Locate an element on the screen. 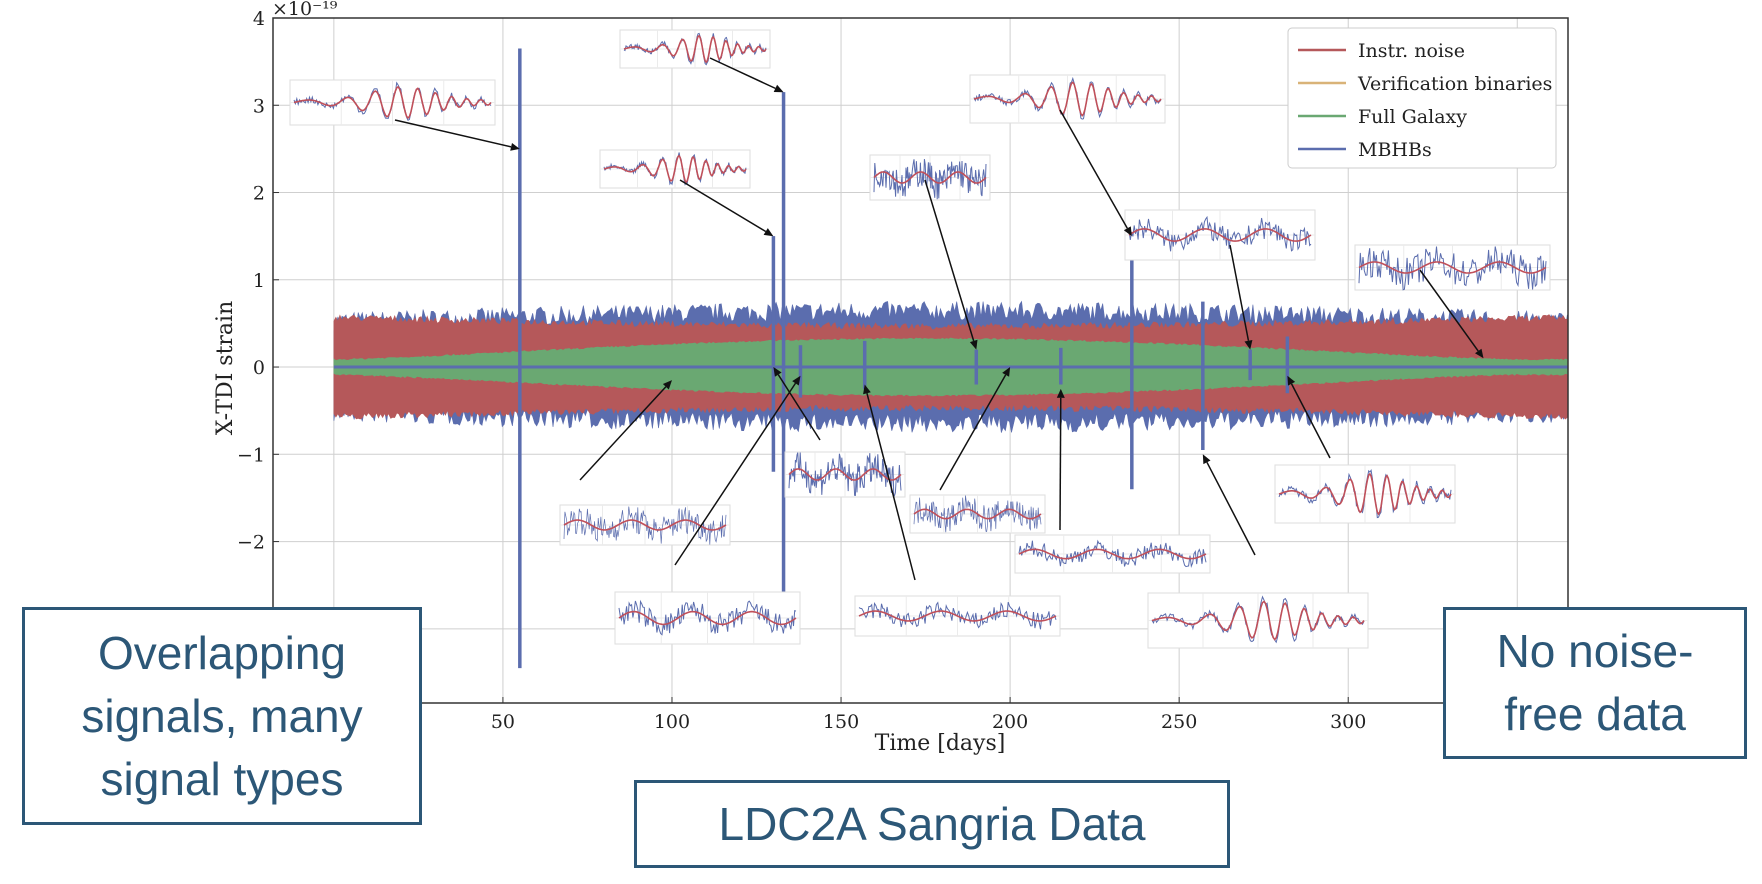 This screenshot has width=1762, height=884. callout-overlapping-signals: Overlapping signals, many signal types is located at coordinates (222, 716).